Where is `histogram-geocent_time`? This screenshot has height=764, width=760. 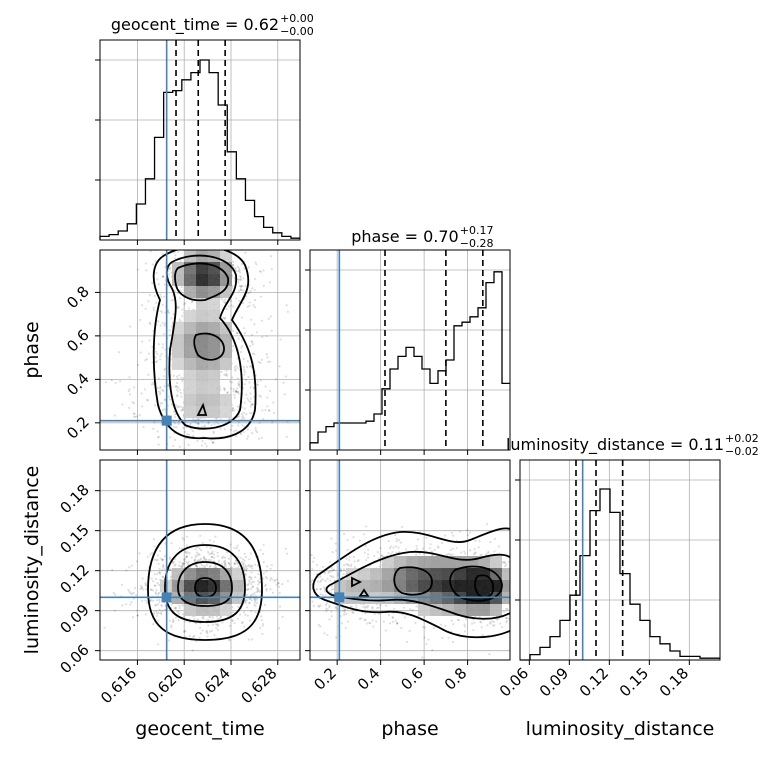 histogram-geocent_time is located at coordinates (199, 149).